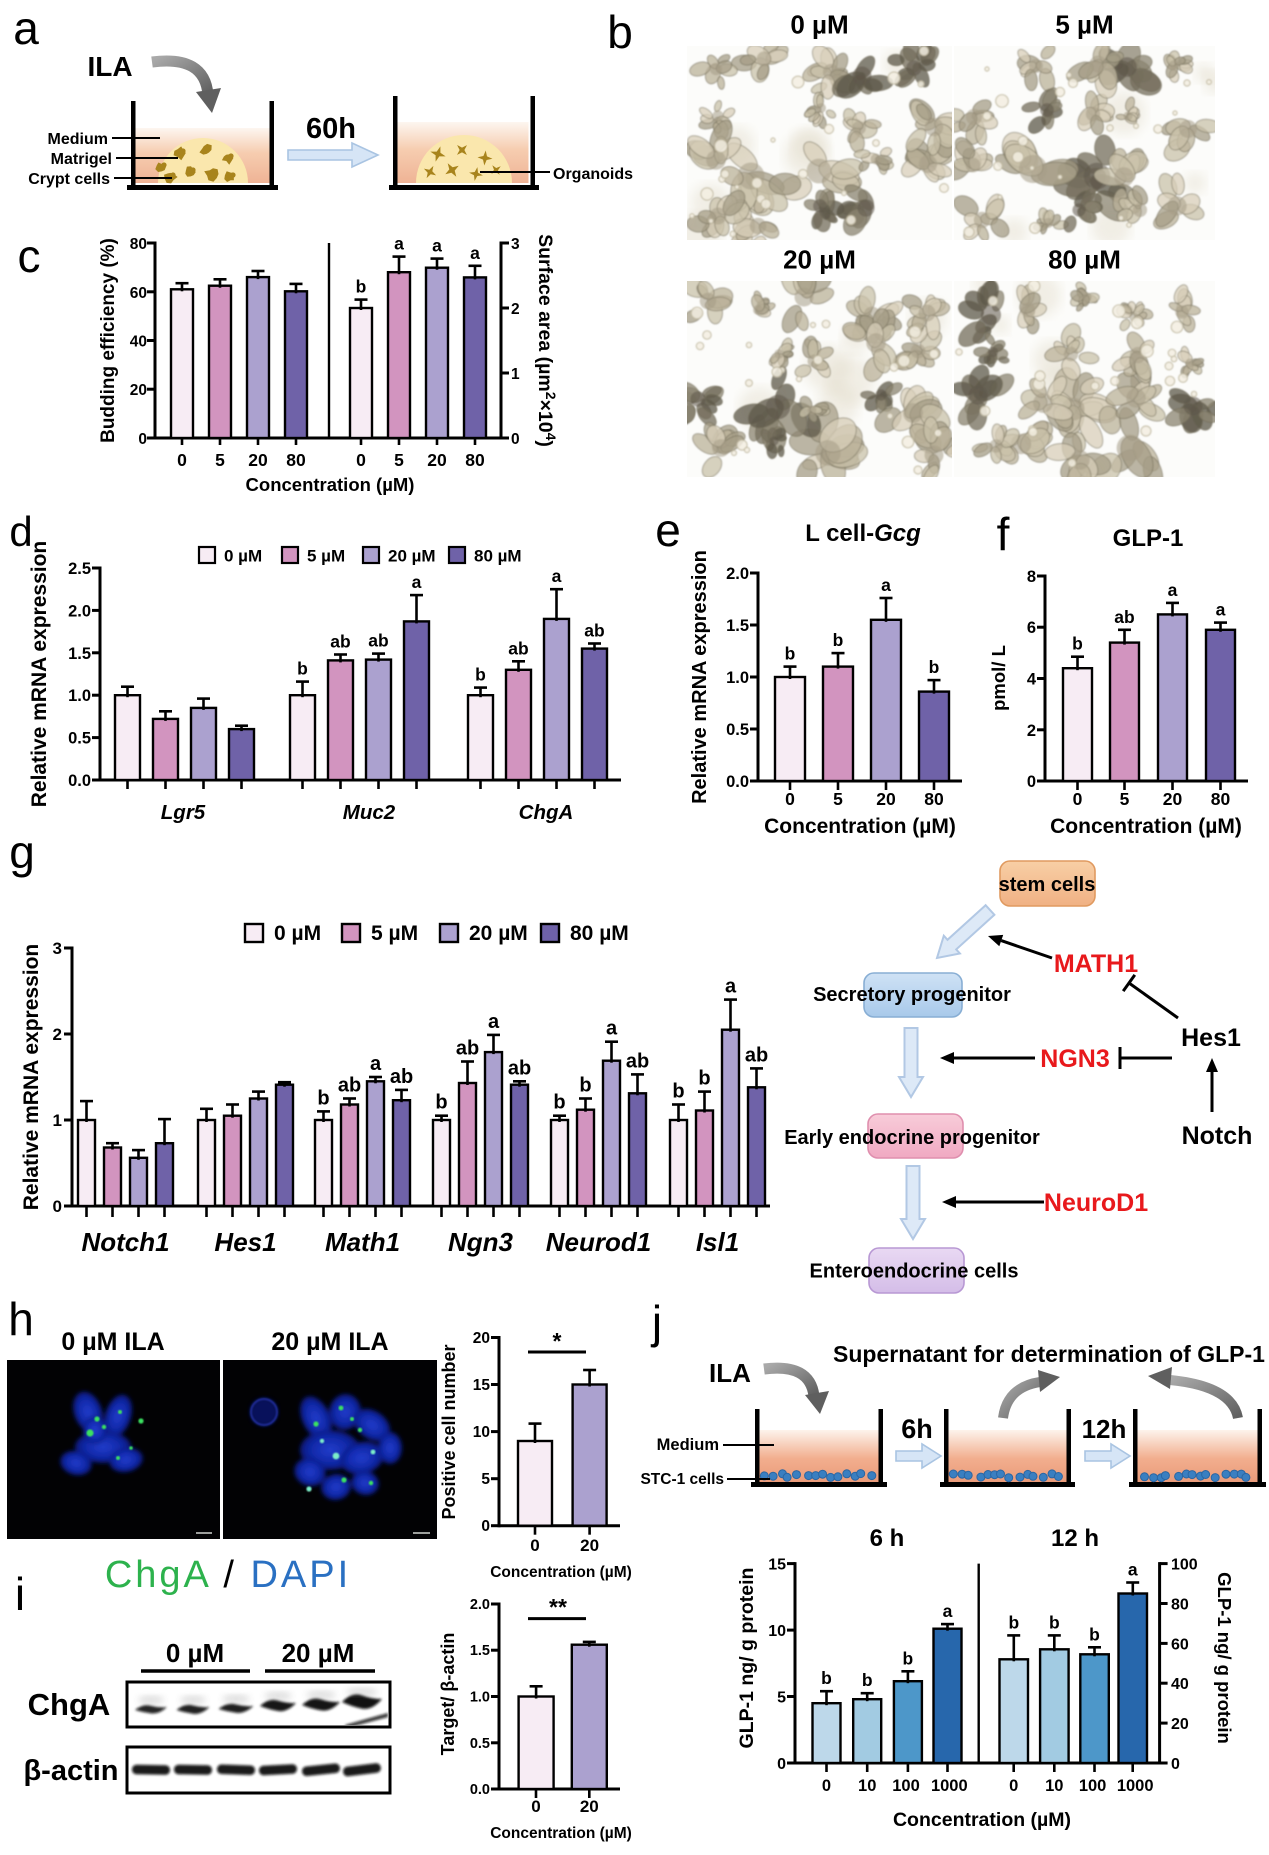  What do you see at coordinates (912, 1138) in the screenshot?
I see `svg-text: Early endocrine progenitor` at bounding box center [912, 1138].